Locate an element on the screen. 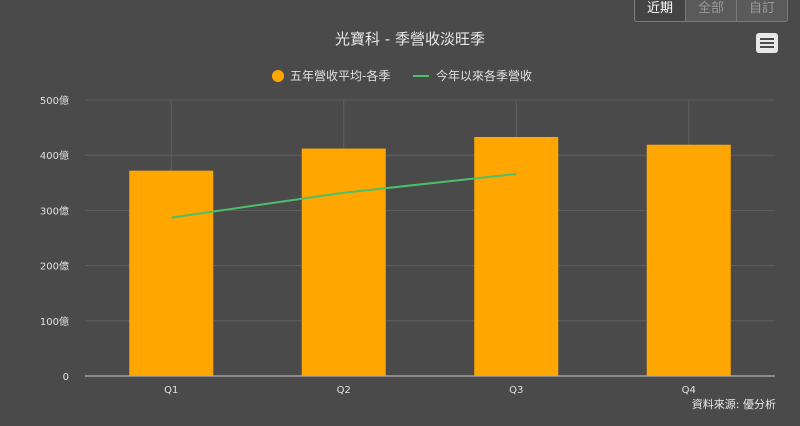 The image size is (800, 426). x-tick-label-q1: Q1 is located at coordinates (171, 390).